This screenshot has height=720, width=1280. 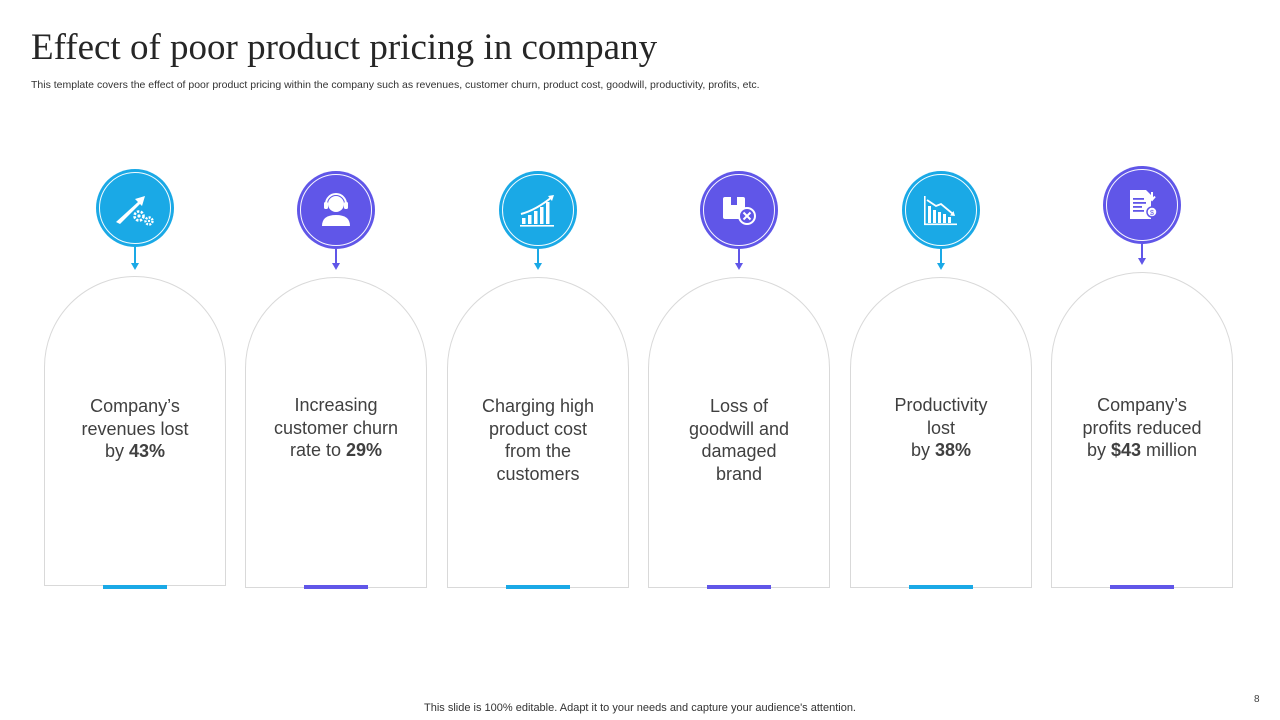 I want to click on card-arch: Loss of goodwill and damaged brand, so click(x=739, y=432).